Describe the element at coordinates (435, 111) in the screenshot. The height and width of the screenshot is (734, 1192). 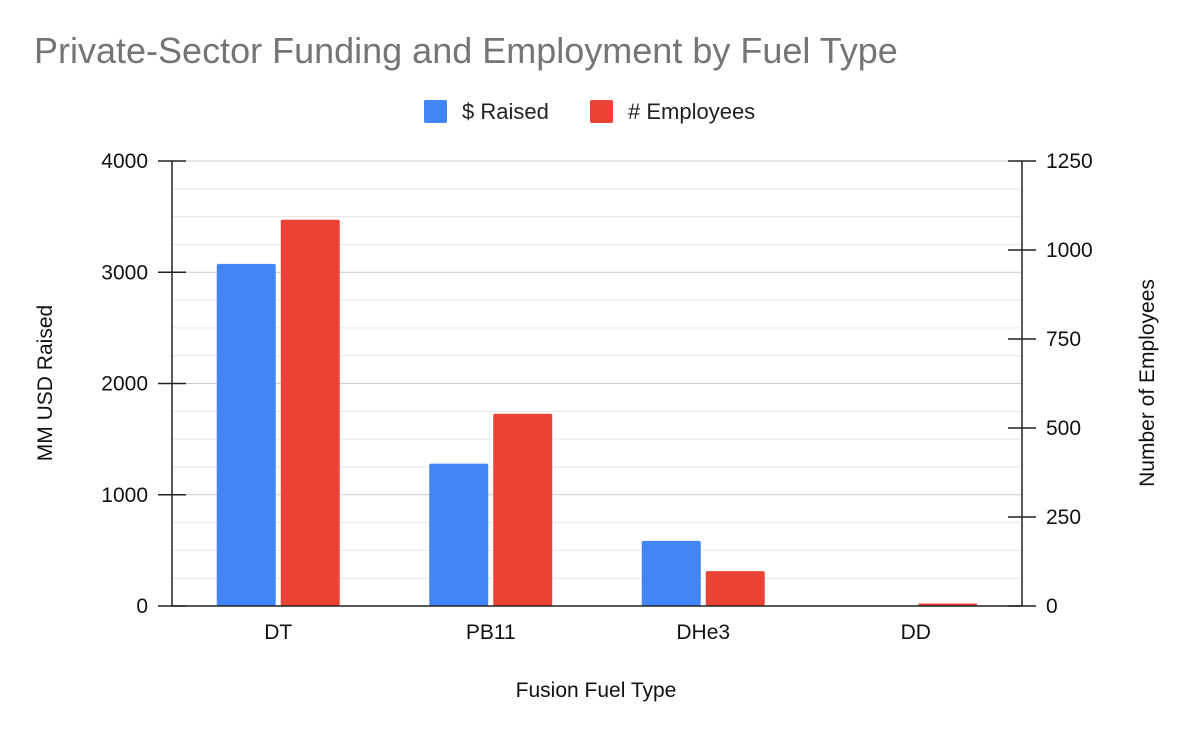
I see `legend-swatch-raised` at that location.